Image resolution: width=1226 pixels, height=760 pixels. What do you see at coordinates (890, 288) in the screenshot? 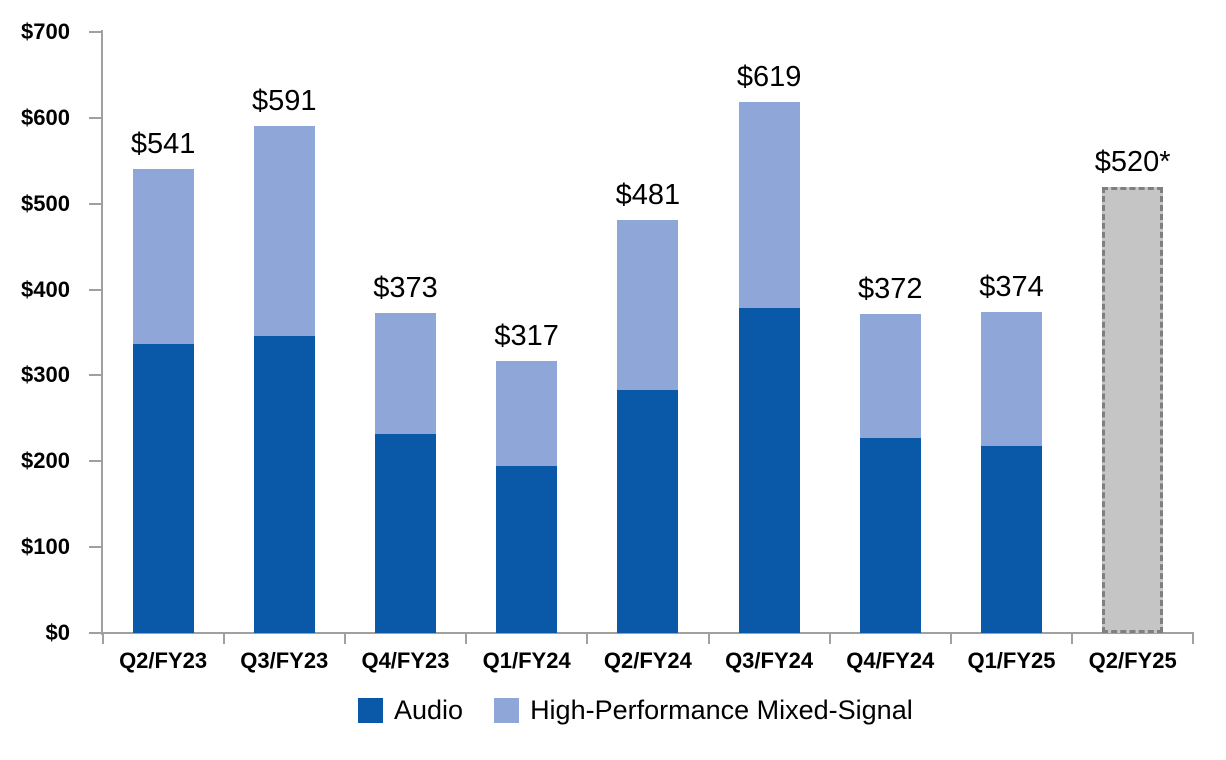
I see `bar-total-label: $372` at bounding box center [890, 288].